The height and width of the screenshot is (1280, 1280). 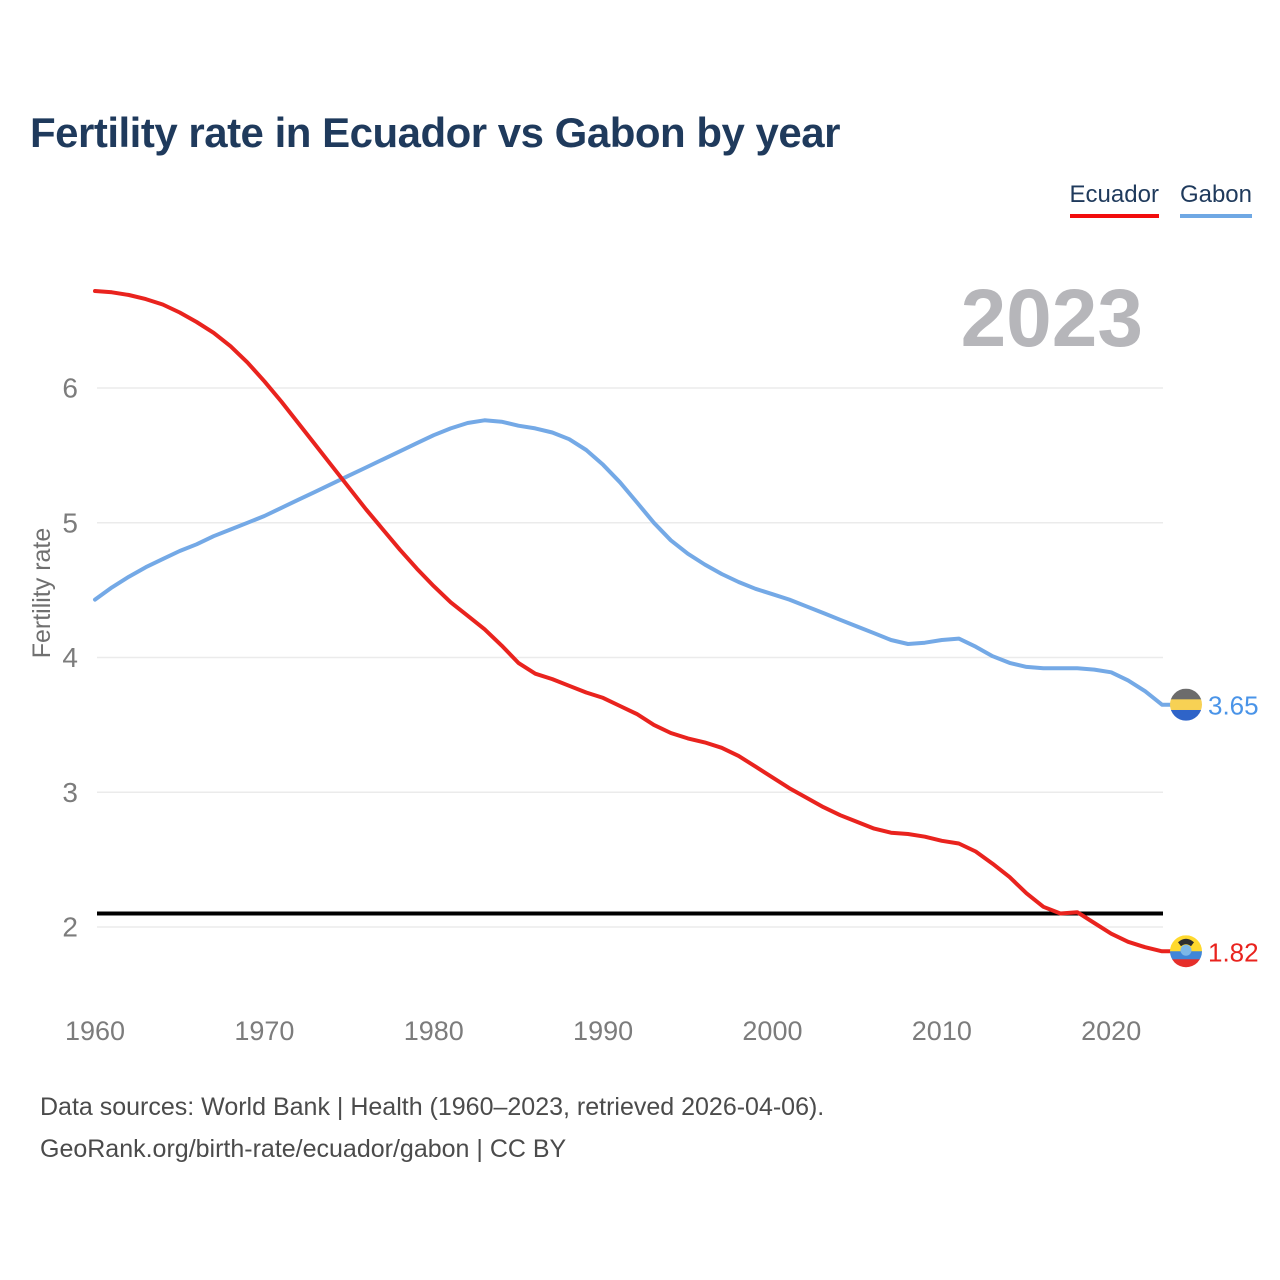 What do you see at coordinates (1114, 200) in the screenshot?
I see `legend-item-ecuador: Ecuador` at bounding box center [1114, 200].